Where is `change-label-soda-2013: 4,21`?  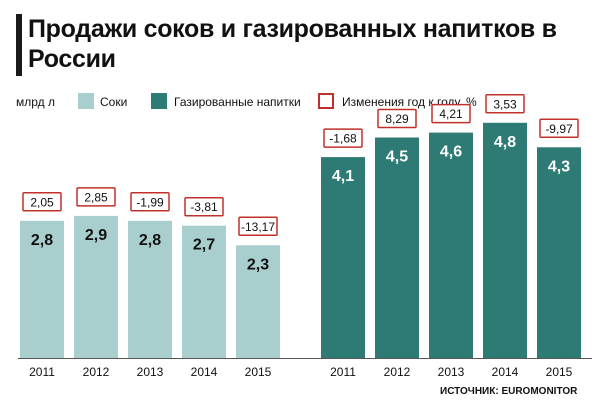 change-label-soda-2013: 4,21 is located at coordinates (451, 114).